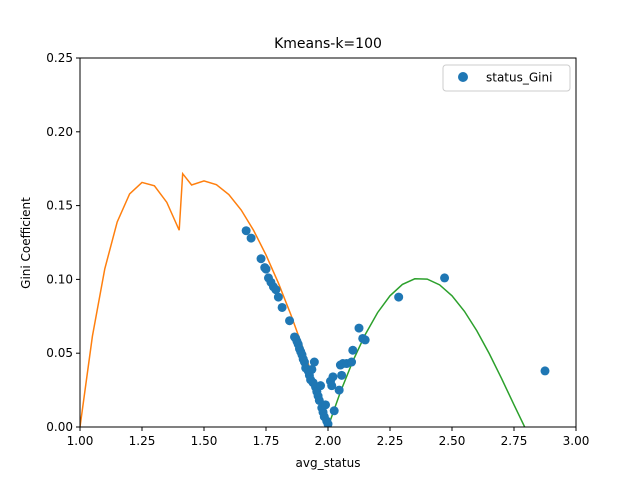 The height and width of the screenshot is (484, 640). I want to click on x-tick-label: 2.75, so click(514, 441).